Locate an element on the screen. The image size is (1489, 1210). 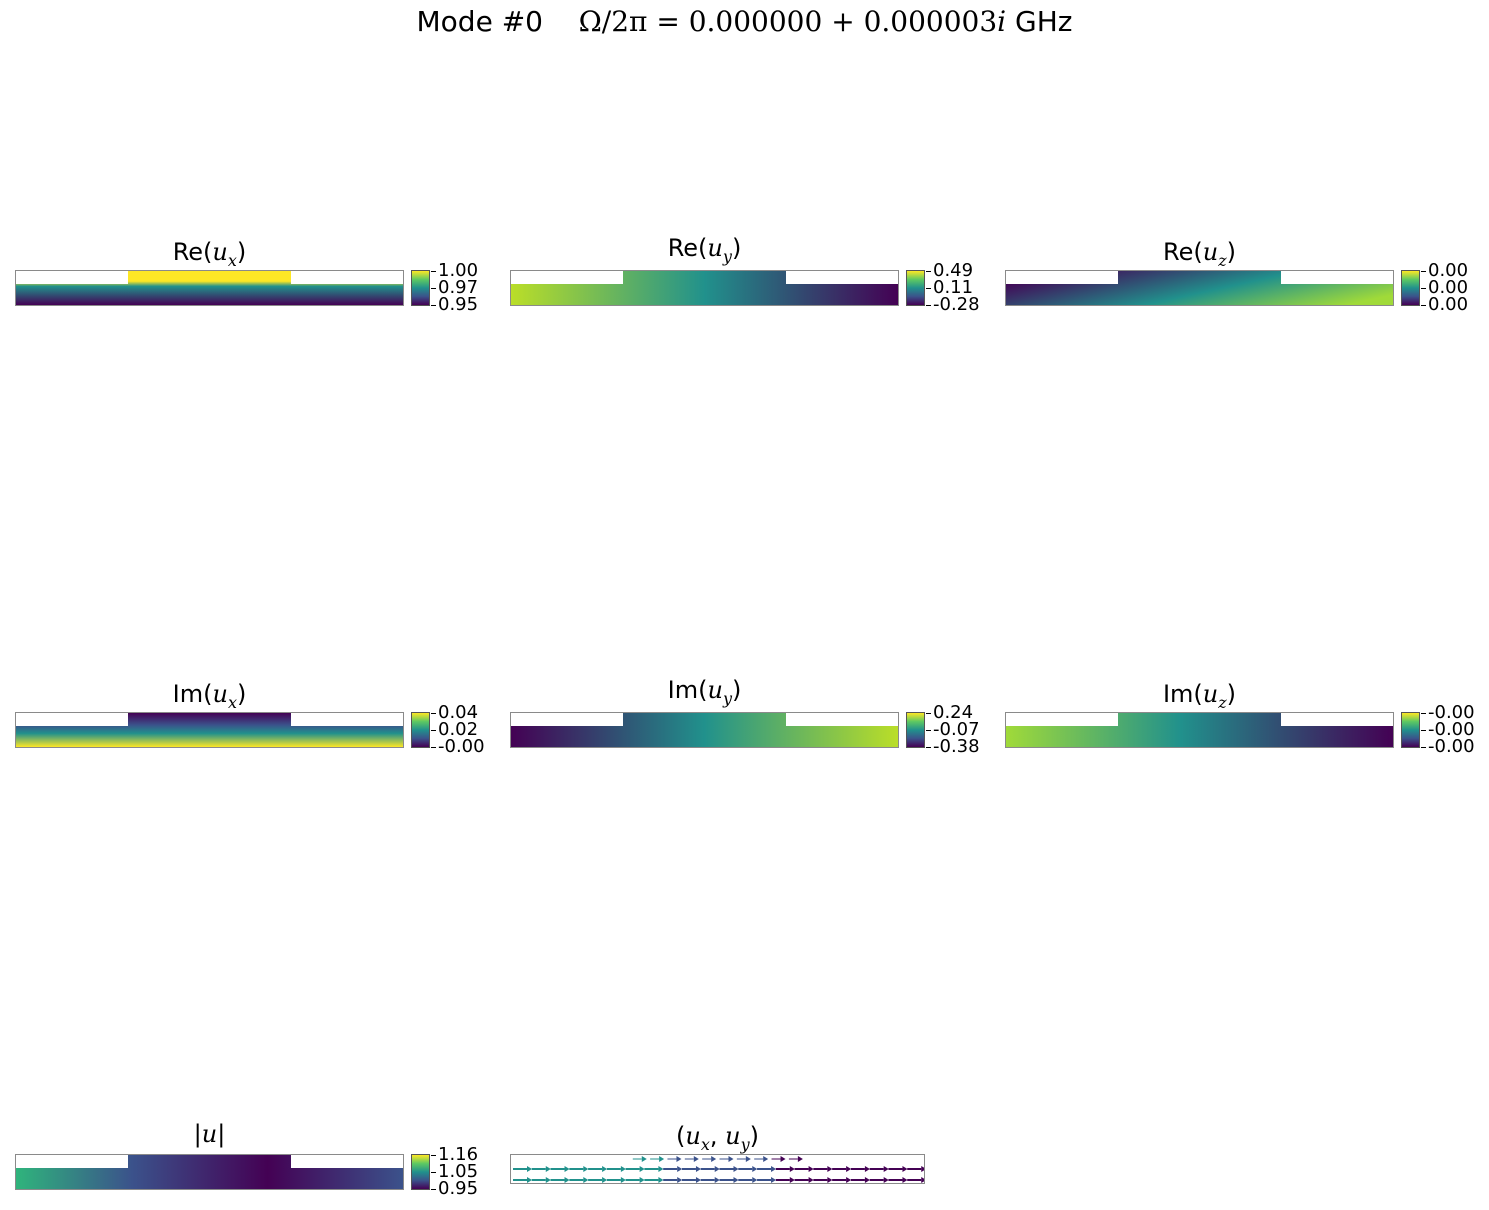
colorbar-tick-label: 1.00 is located at coordinates (454, 270).